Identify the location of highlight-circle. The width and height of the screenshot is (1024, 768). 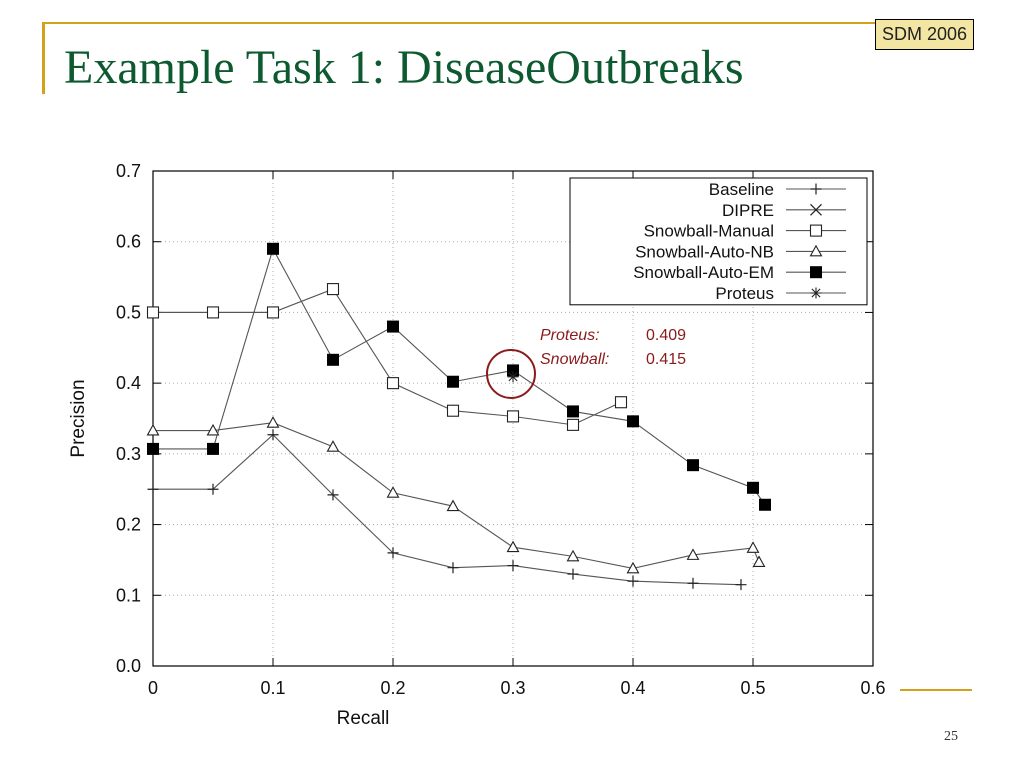
(511, 373).